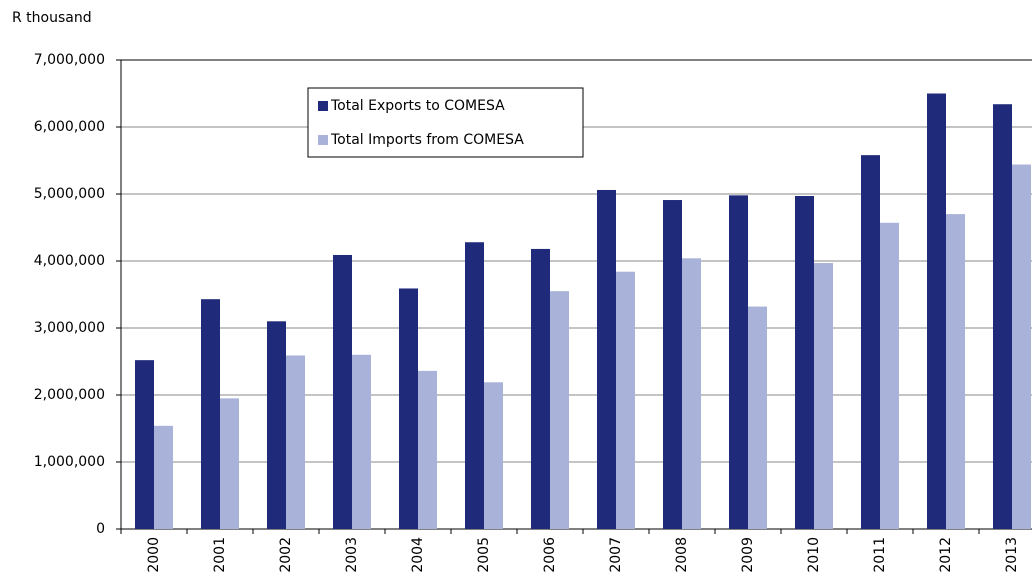 The image size is (1032, 583). I want to click on x-tick-label: 2012, so click(946, 555).